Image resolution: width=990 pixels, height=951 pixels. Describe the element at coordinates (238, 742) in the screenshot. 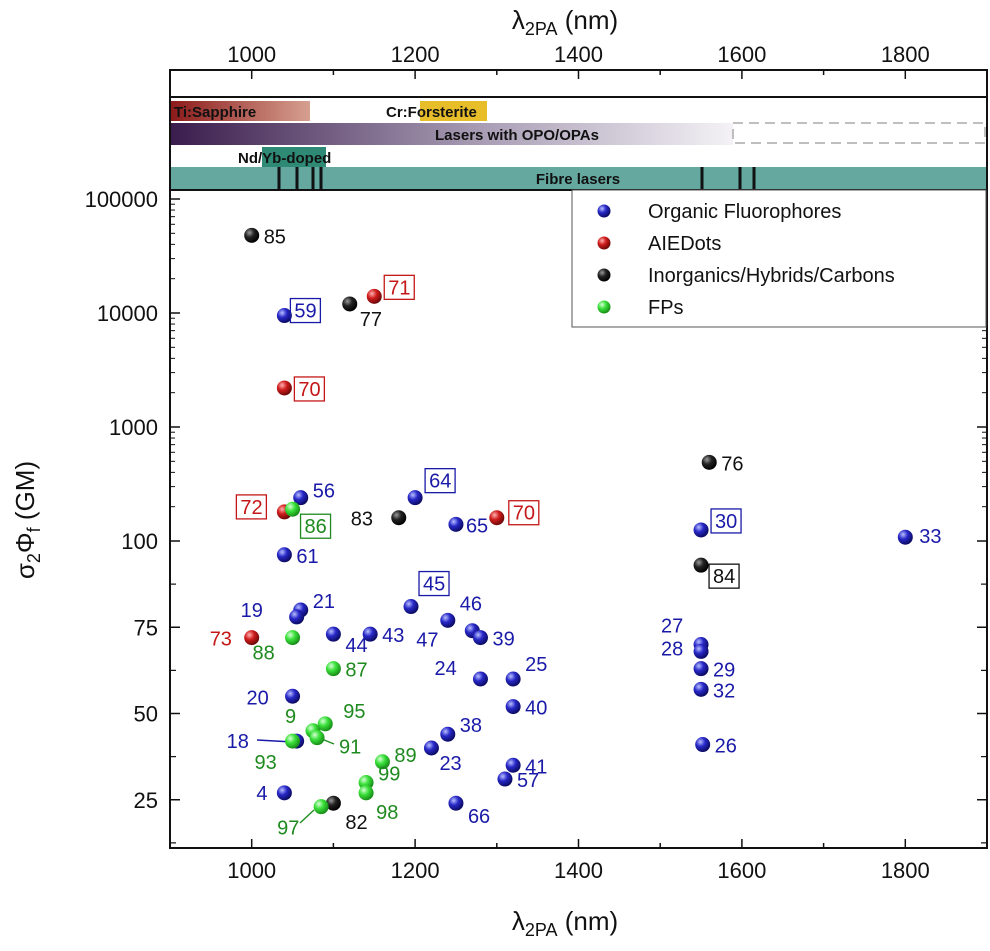

I see `point-label: 18` at that location.